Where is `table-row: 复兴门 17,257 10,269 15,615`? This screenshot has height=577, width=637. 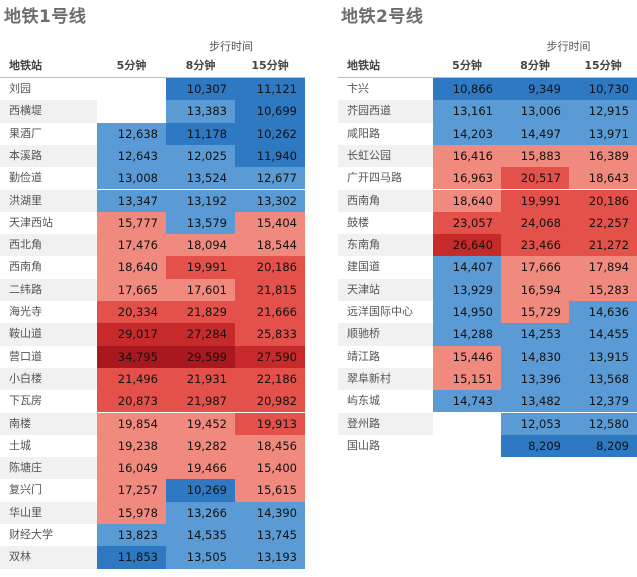 table-row: 复兴门 17,257 10,269 15,615 is located at coordinates (152, 490).